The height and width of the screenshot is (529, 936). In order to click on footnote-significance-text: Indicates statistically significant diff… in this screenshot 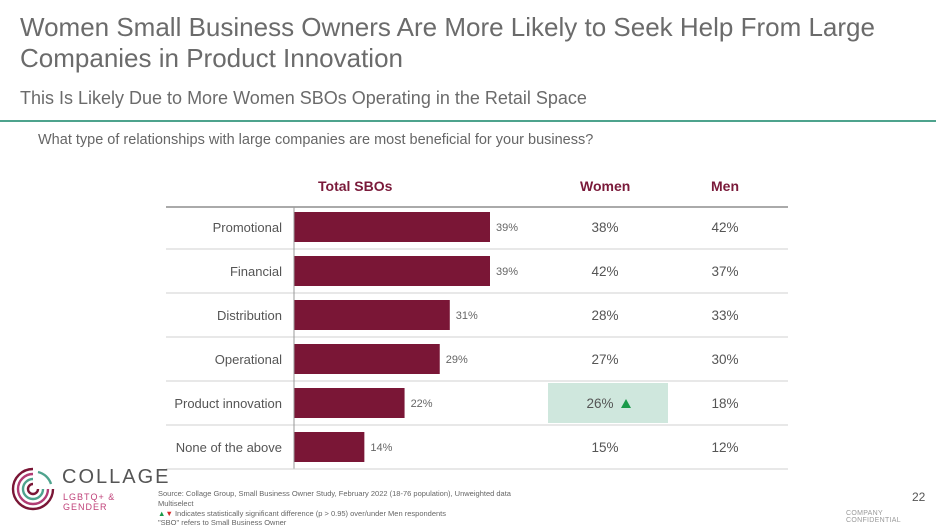, I will do `click(309, 513)`.